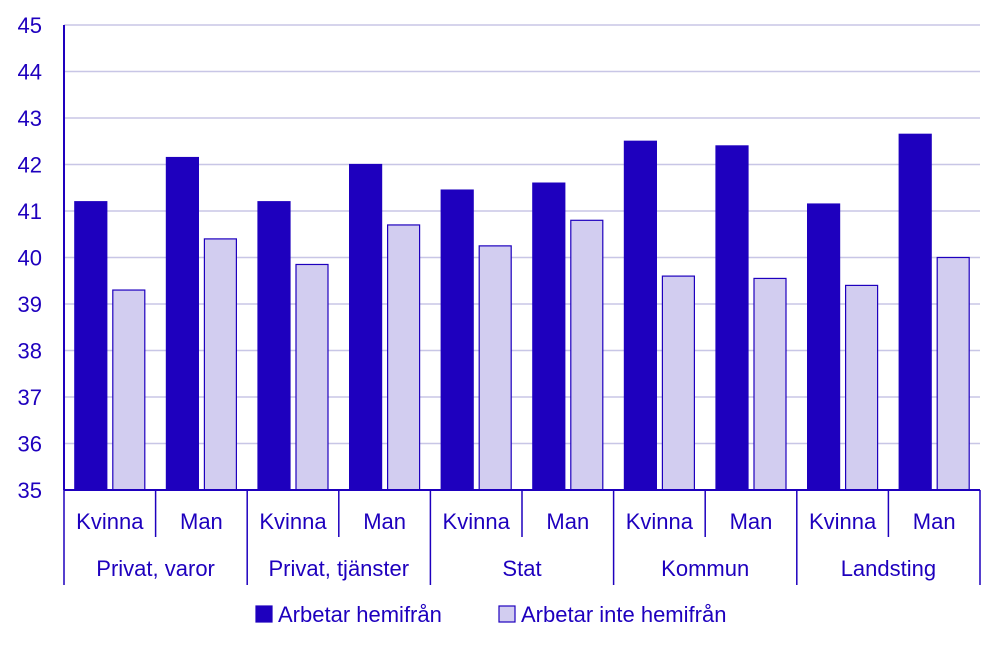 This screenshot has width=1004, height=650. I want to click on y-tick-label: 37, so click(30, 397).